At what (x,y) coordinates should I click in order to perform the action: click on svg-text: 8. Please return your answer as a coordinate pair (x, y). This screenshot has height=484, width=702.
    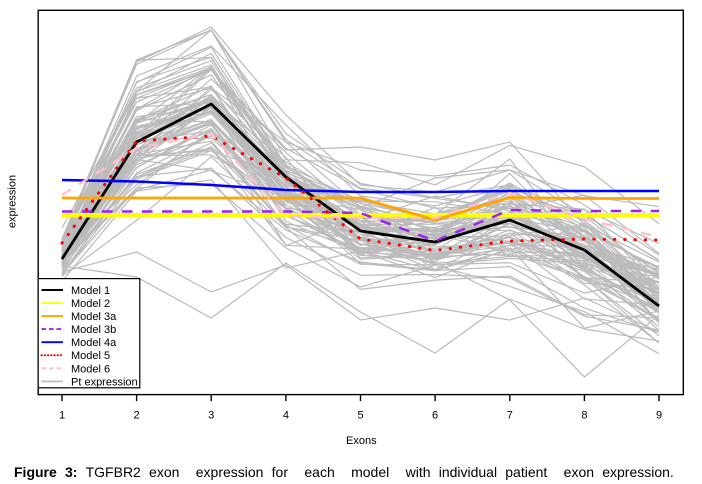
    Looking at the image, I should click on (584, 416).